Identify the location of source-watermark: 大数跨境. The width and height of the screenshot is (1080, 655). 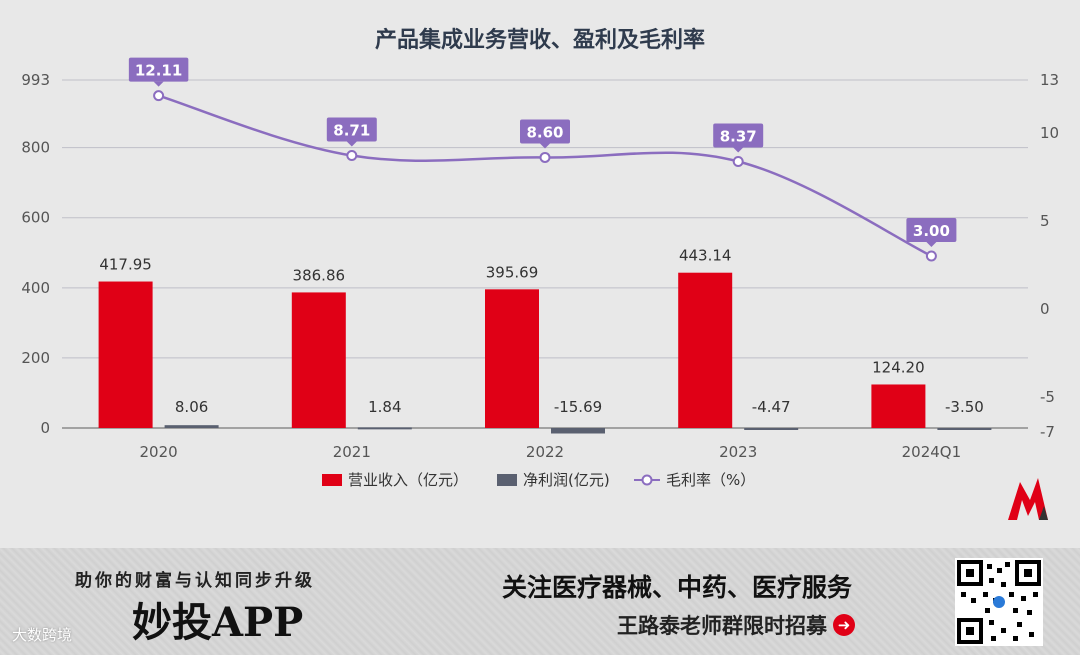
(42, 635).